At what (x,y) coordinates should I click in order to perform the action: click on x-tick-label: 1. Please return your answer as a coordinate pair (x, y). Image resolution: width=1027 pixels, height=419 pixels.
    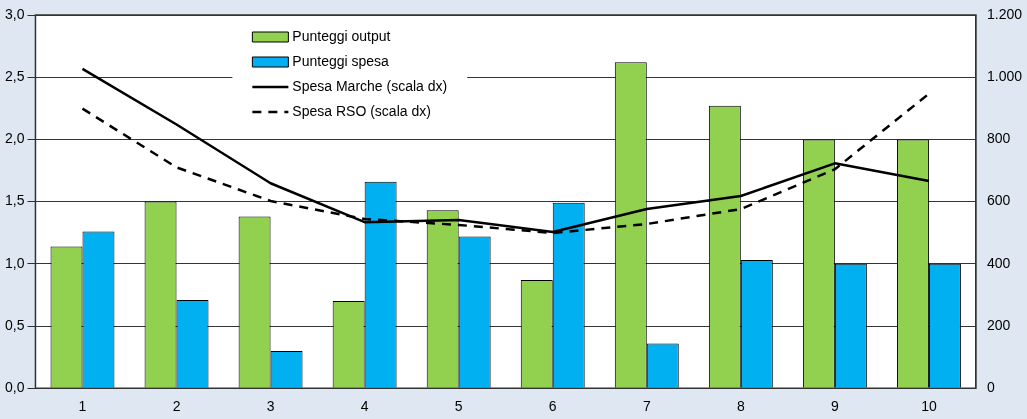
    Looking at the image, I should click on (82, 406).